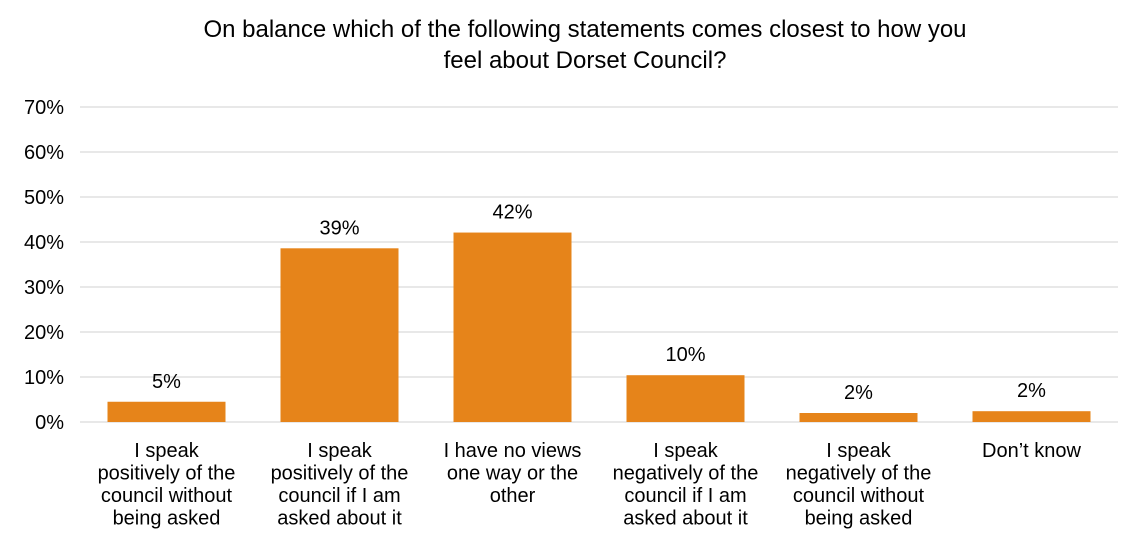 This screenshot has width=1130, height=542. I want to click on data-label: 5%, so click(166, 382).